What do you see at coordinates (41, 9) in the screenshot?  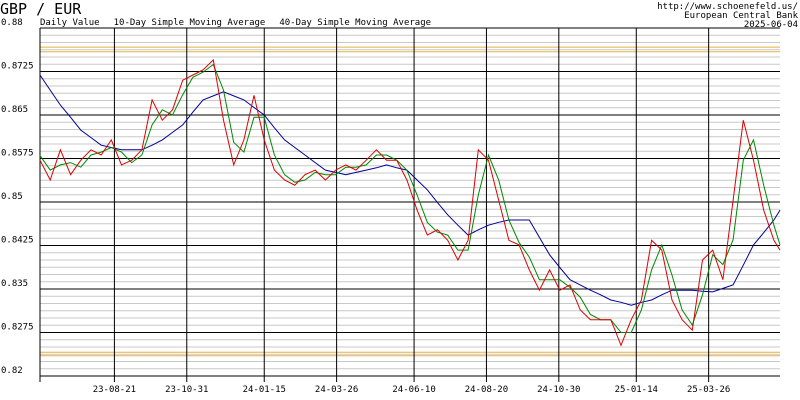 I see `chart-title: GBP / EUR` at bounding box center [41, 9].